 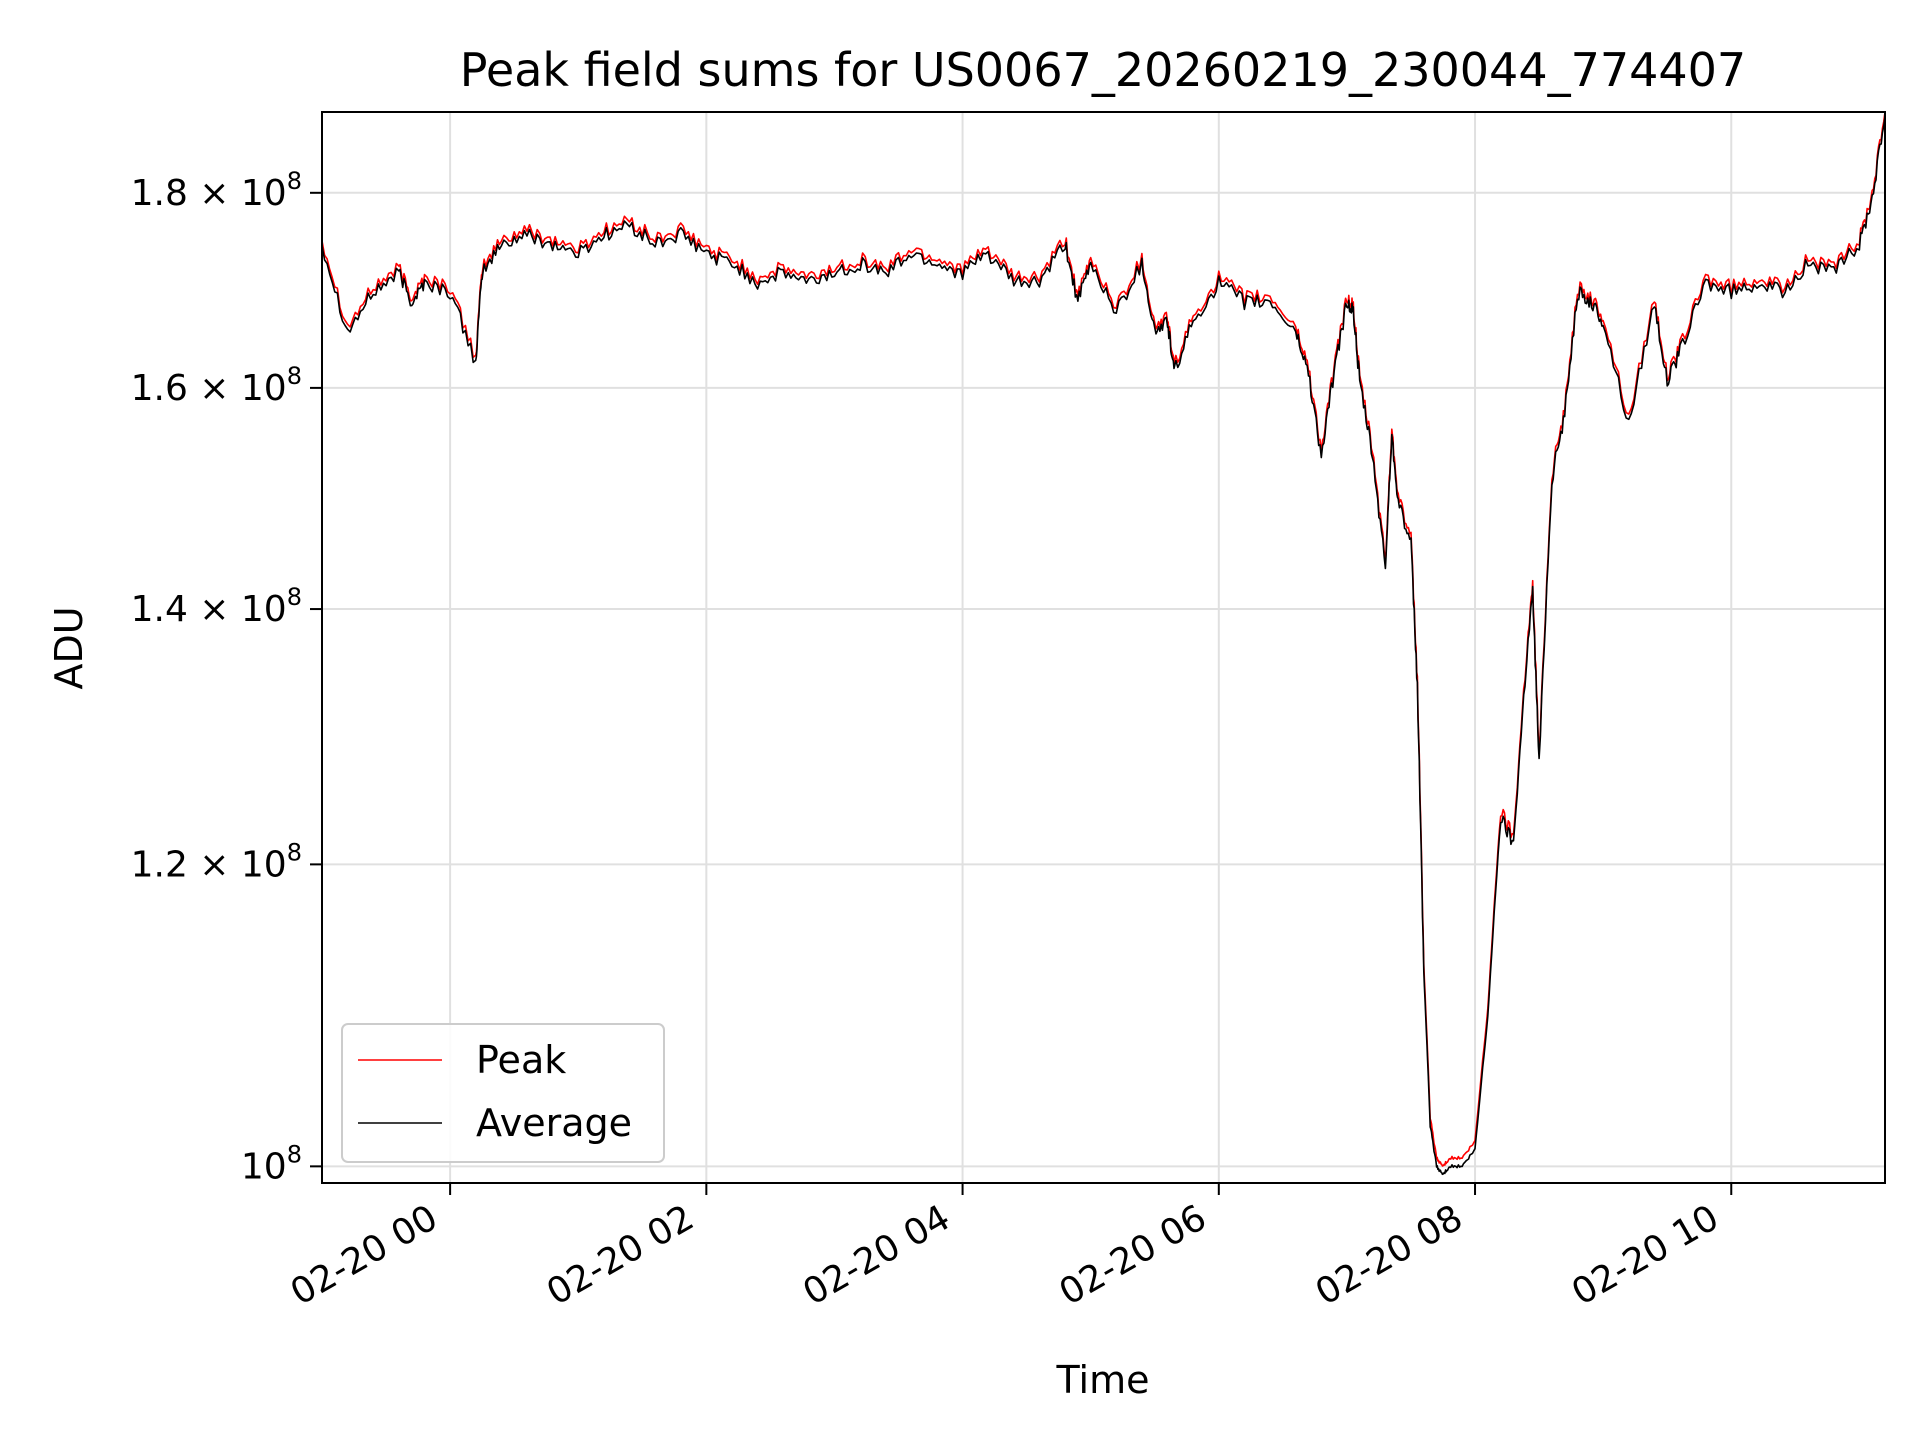 What do you see at coordinates (554, 1123) in the screenshot?
I see `legend-label-average: Average` at bounding box center [554, 1123].